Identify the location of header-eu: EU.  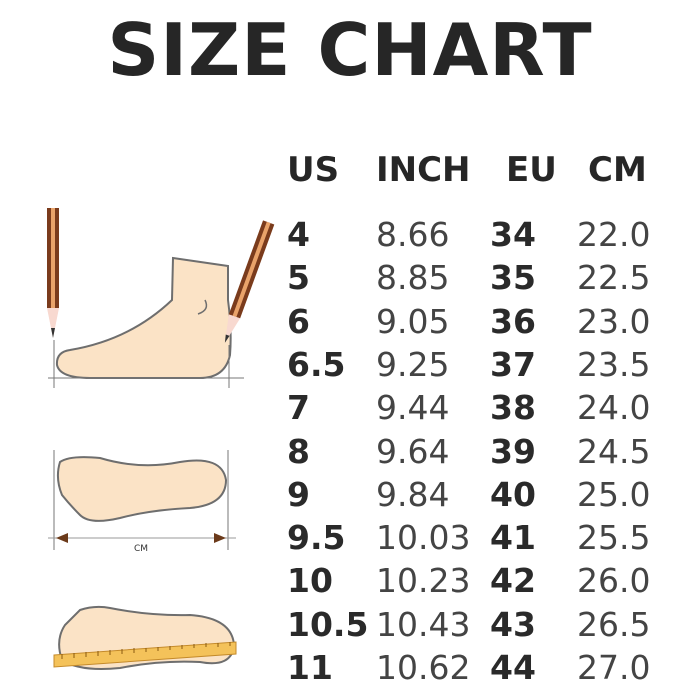
(531, 170).